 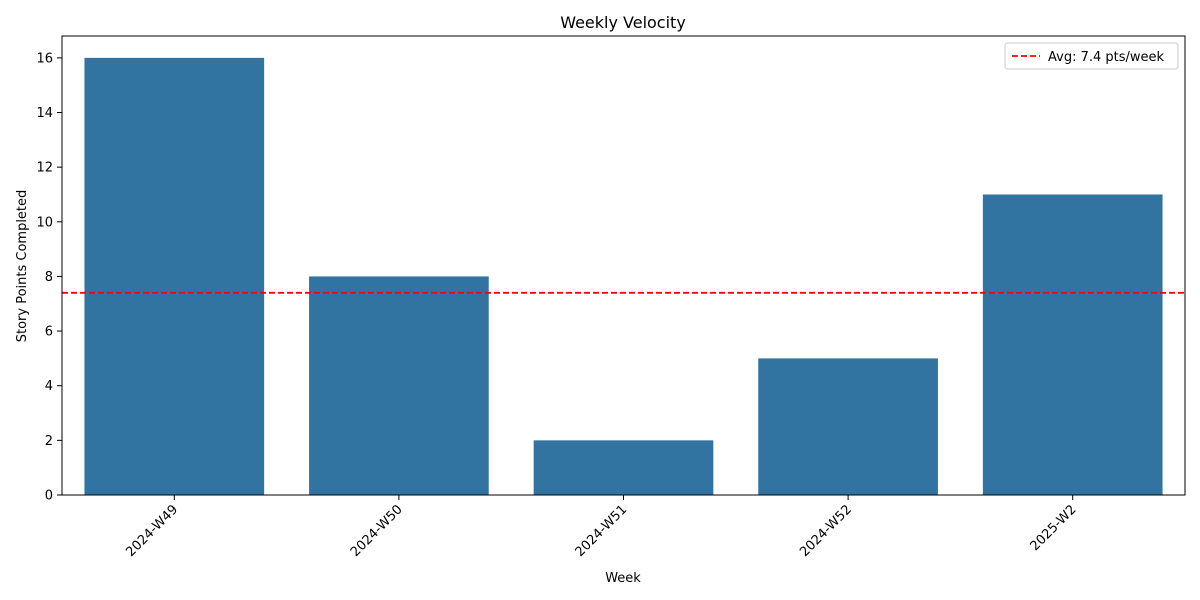 I want to click on bar-2024-W51, so click(x=623, y=467).